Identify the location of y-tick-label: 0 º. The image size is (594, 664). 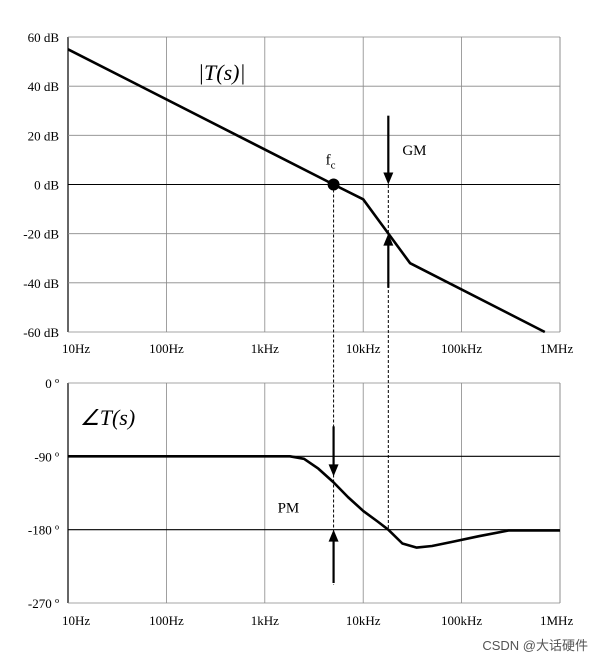
(52, 383).